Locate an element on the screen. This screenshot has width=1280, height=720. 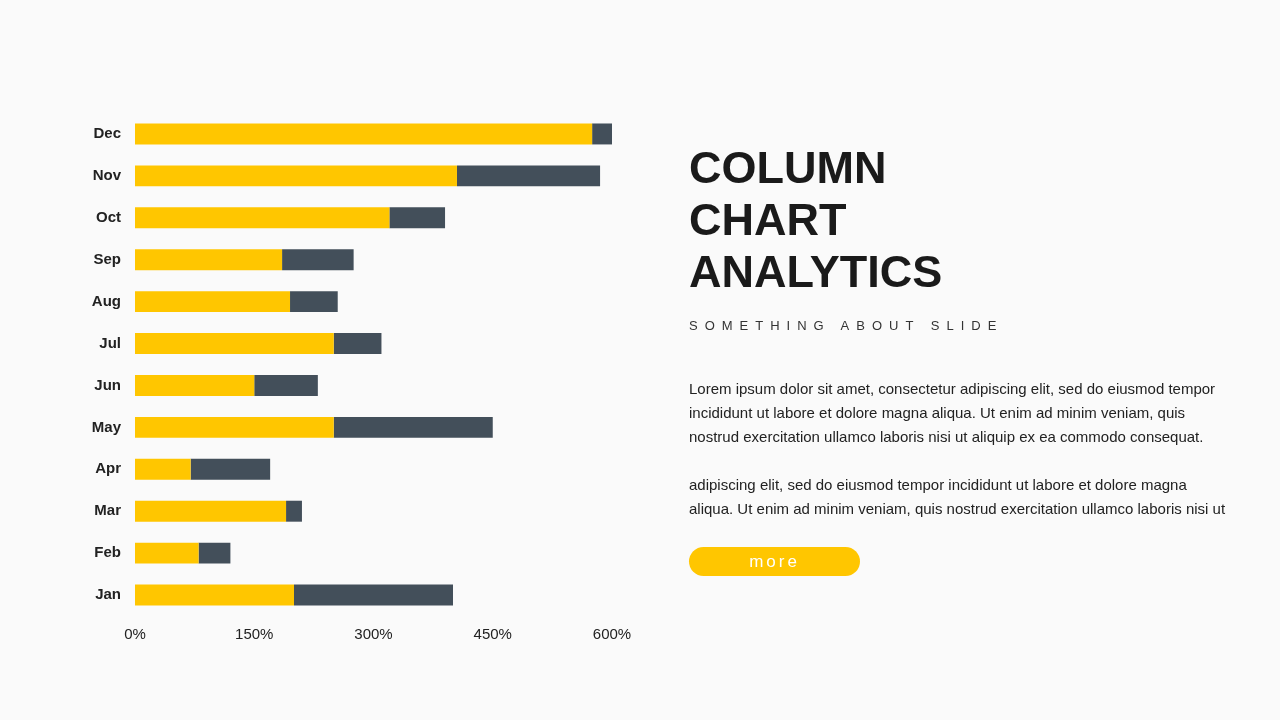
y-tick-label: Apr is located at coordinates (108, 468).